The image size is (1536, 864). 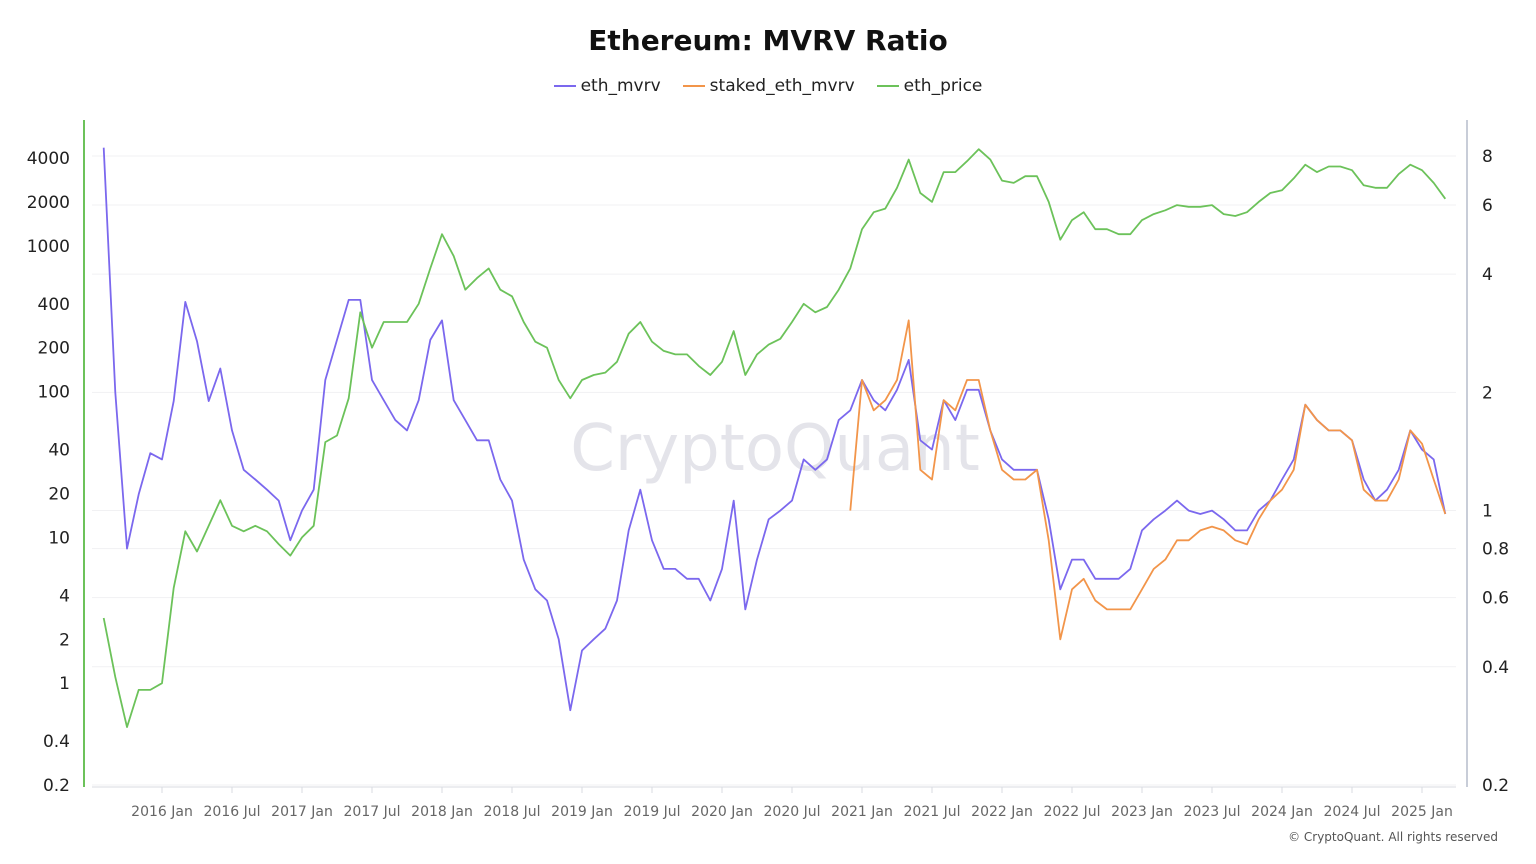 I want to click on x-tick-label: 2021 Jan, so click(x=862, y=812).